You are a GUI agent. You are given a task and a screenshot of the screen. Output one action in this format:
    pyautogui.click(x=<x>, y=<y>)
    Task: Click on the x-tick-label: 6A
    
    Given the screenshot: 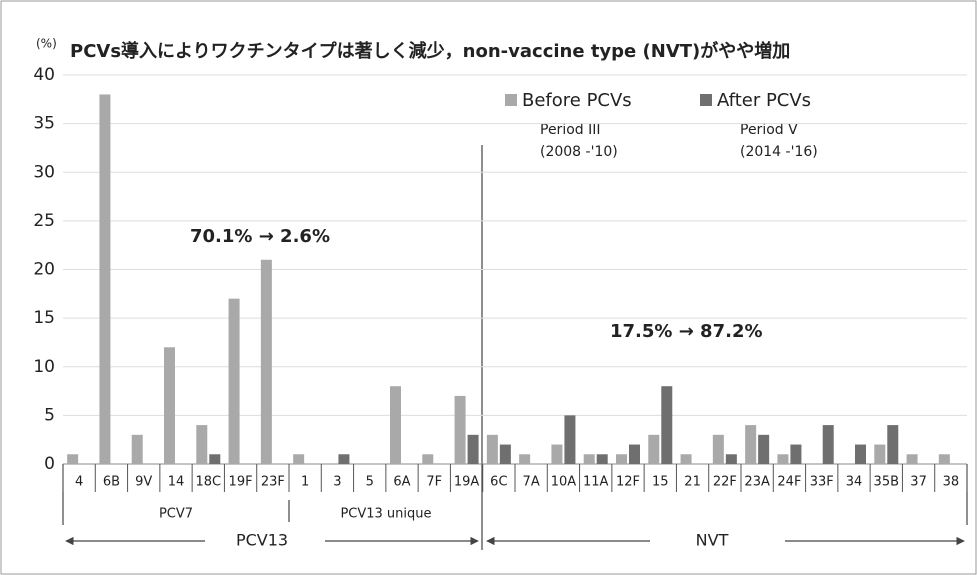 What is the action you would take?
    pyautogui.click(x=401, y=482)
    